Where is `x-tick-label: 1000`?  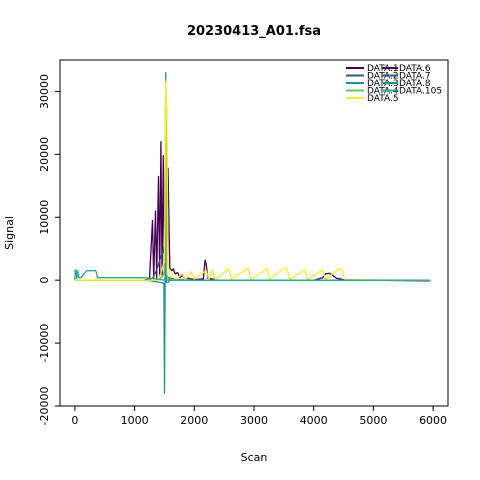 x-tick-label: 1000 is located at coordinates (135, 420).